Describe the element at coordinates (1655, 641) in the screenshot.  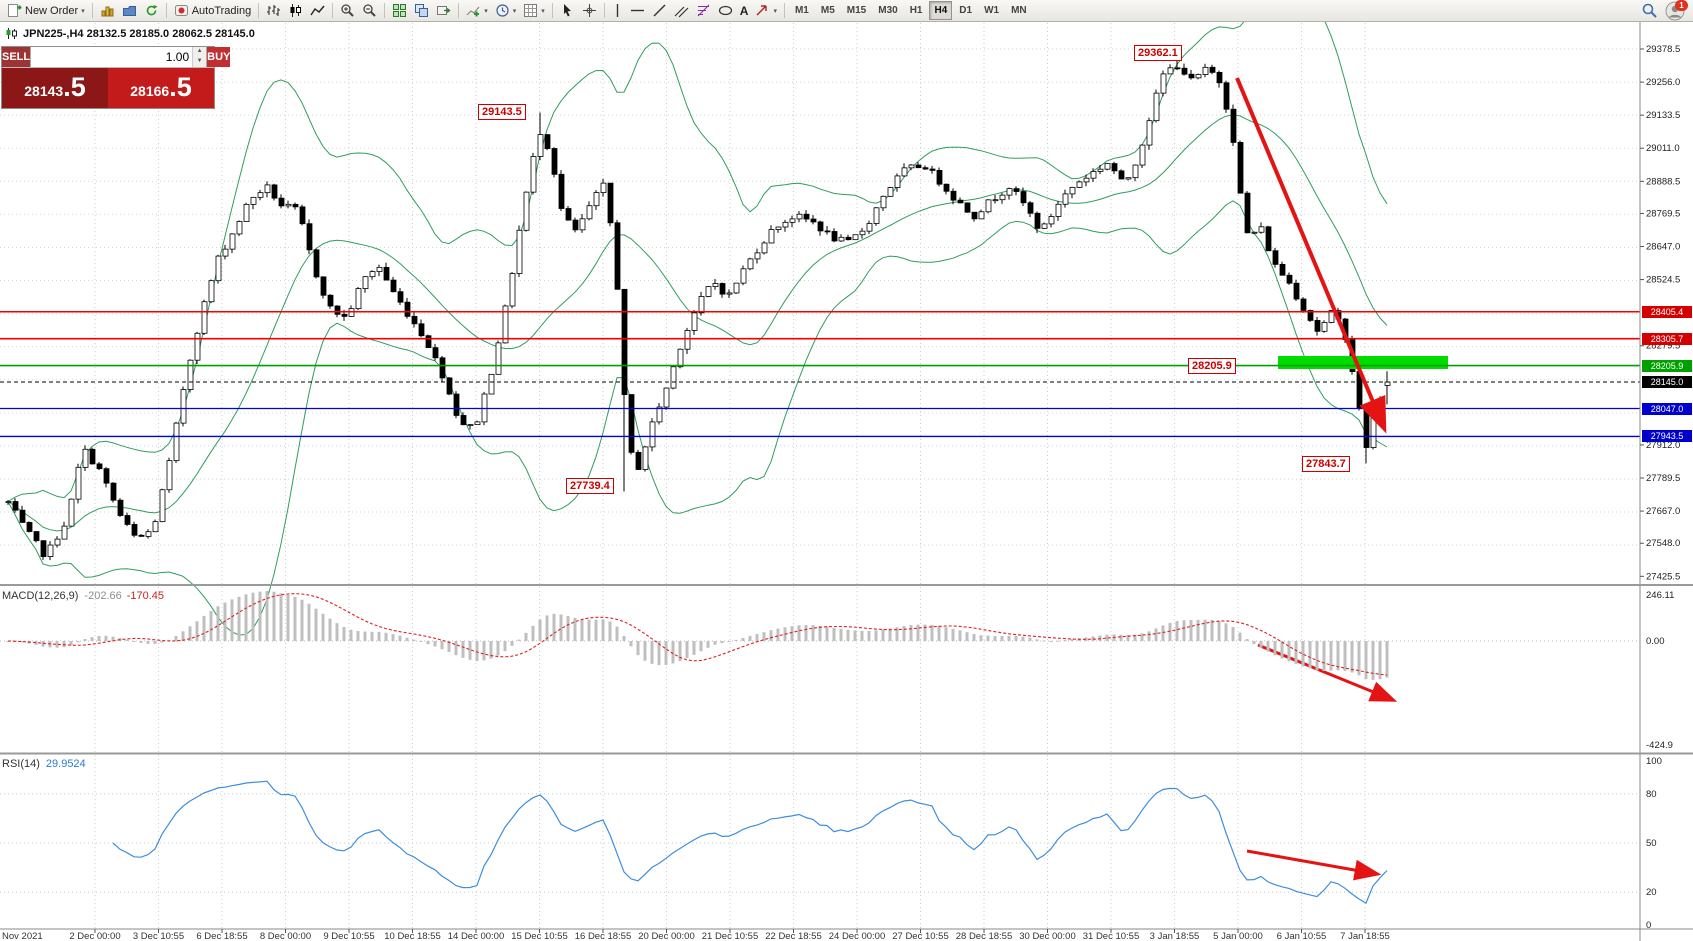
I see `svg-text: 0.00` at that location.